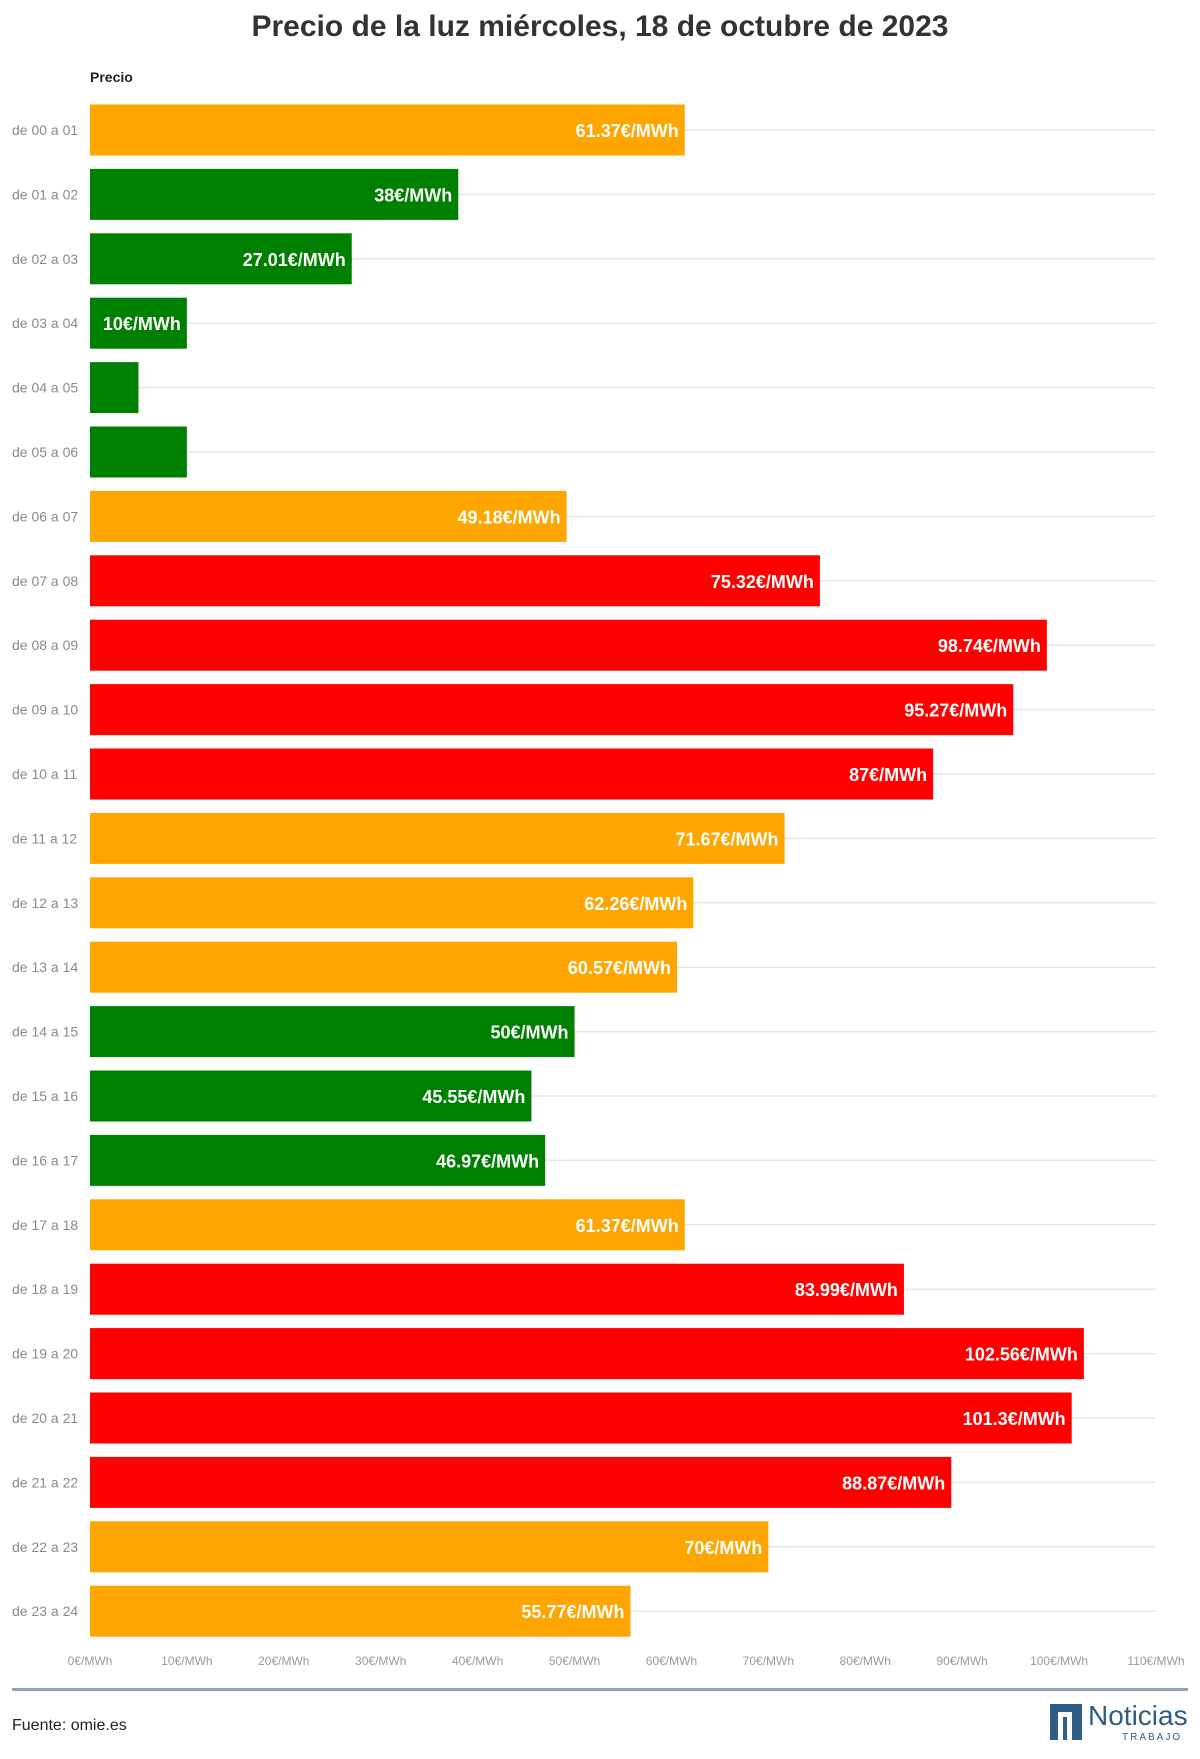  What do you see at coordinates (45, 967) in the screenshot?
I see `category-label: de 13 a 14` at bounding box center [45, 967].